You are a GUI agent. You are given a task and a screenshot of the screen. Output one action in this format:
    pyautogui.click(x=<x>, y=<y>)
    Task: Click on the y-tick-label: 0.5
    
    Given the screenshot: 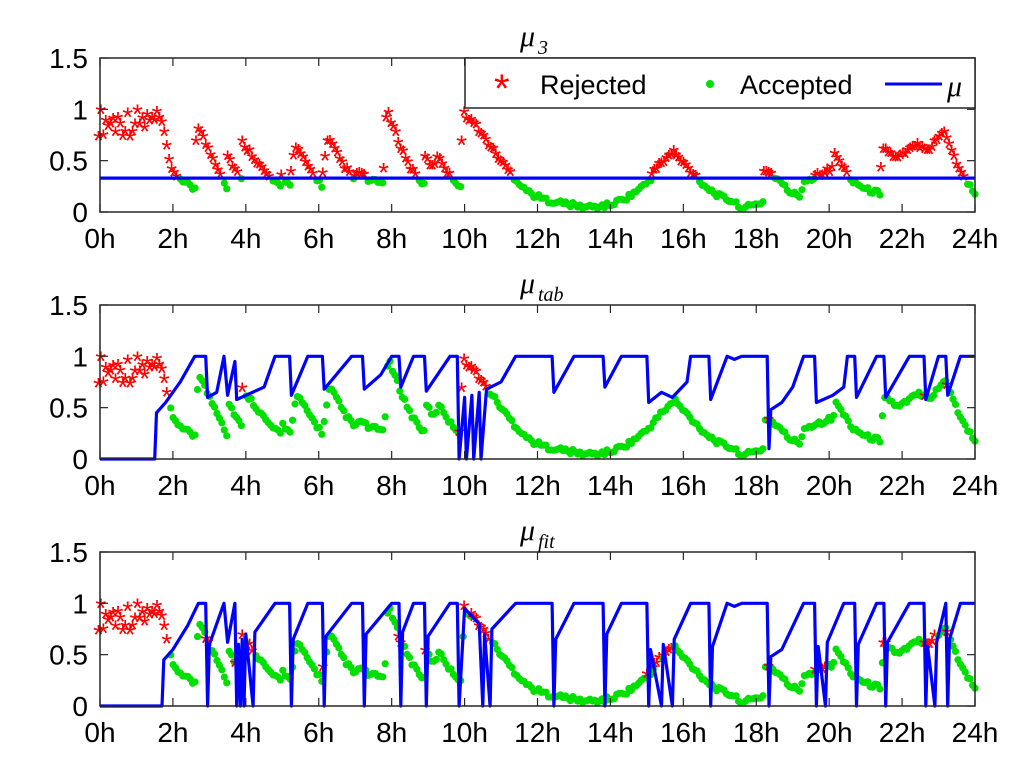 What is the action you would take?
    pyautogui.click(x=68, y=161)
    